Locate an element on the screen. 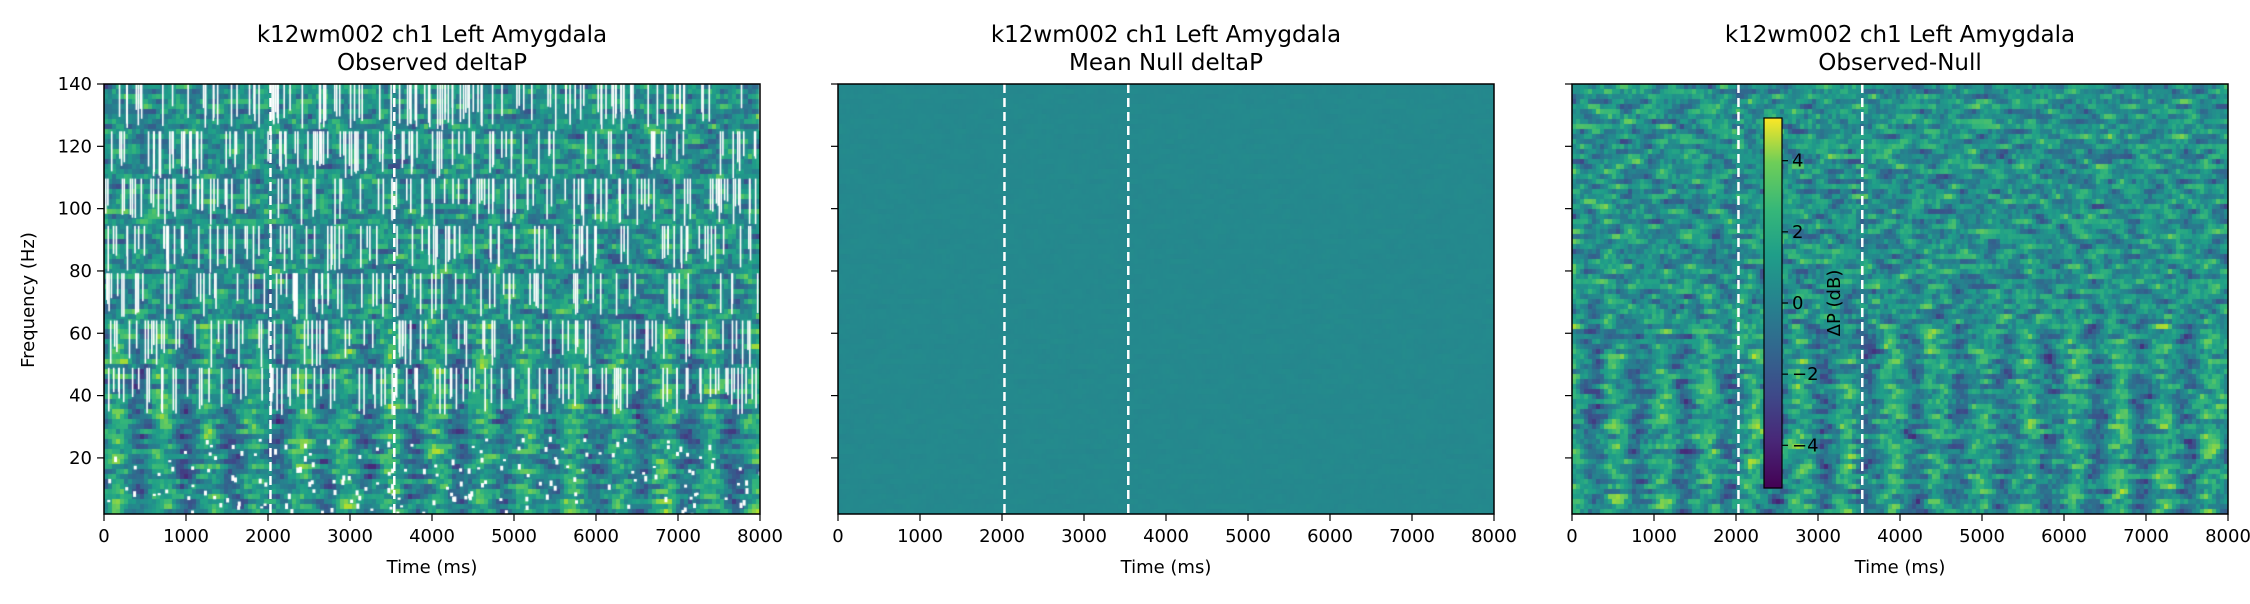  shared-ylabel: Frequency (Hz) is located at coordinates (28, 300).